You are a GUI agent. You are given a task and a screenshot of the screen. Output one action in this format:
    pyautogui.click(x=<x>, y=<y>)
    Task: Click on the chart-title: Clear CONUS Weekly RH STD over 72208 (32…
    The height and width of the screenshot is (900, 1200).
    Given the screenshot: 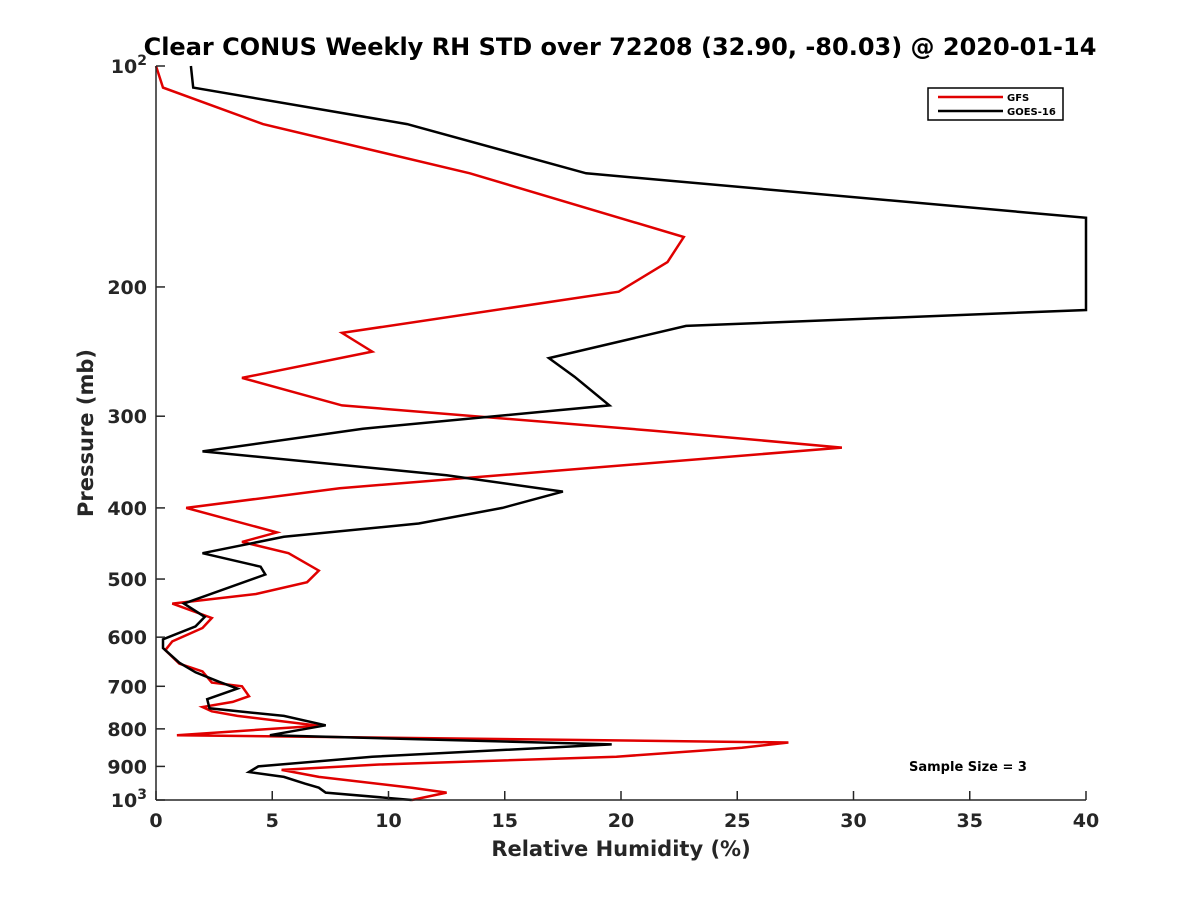 What is the action you would take?
    pyautogui.click(x=620, y=47)
    